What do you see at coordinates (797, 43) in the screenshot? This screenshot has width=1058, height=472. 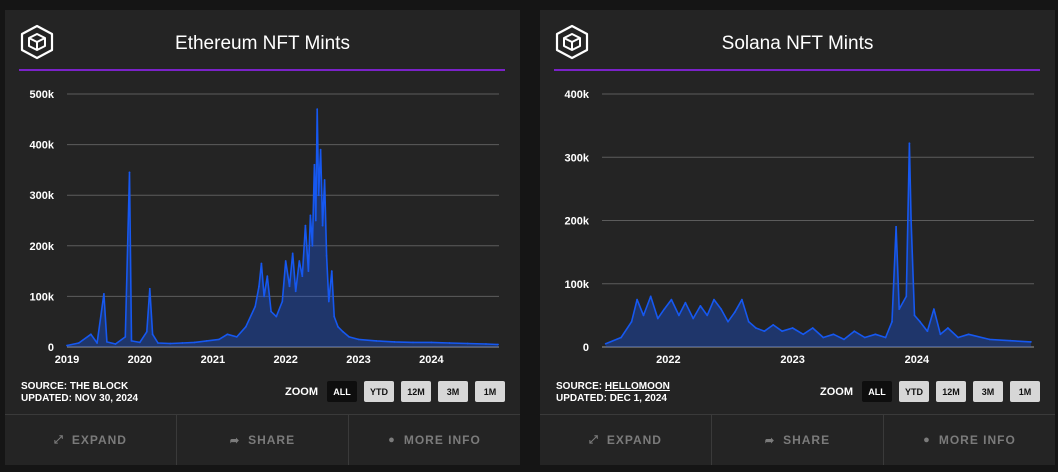 I see `chart-title: Solana NFT Mints` at bounding box center [797, 43].